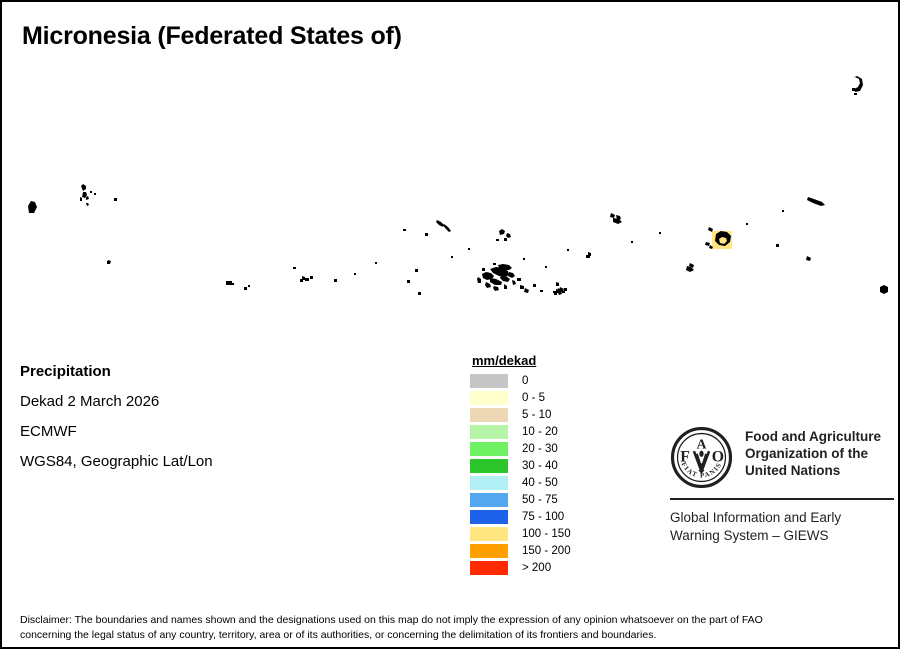  Describe the element at coordinates (520, 448) in the screenshot. I see `legend-item: 20 - 30` at that location.